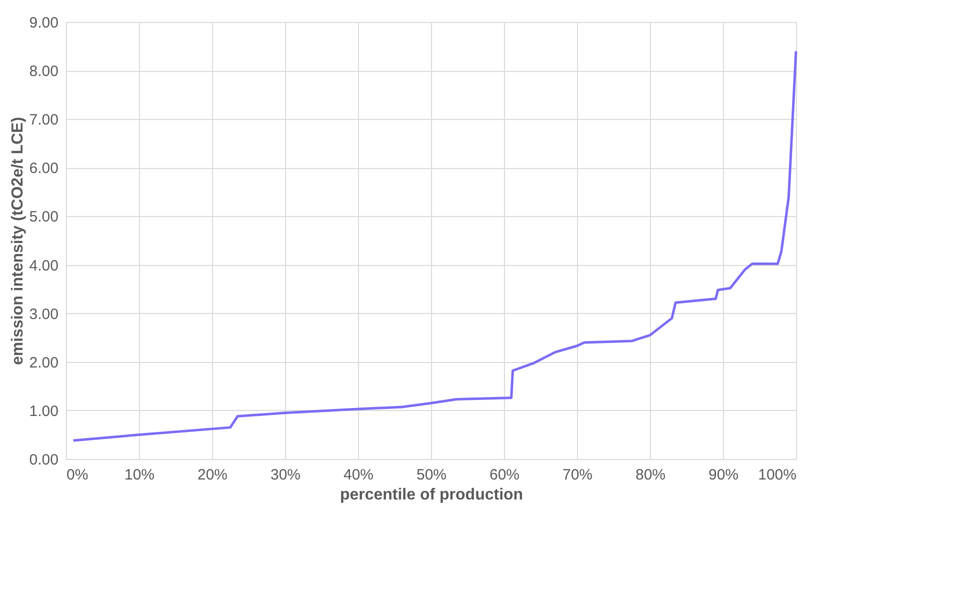  I want to click on x-tick-label: 100%, so click(777, 475).